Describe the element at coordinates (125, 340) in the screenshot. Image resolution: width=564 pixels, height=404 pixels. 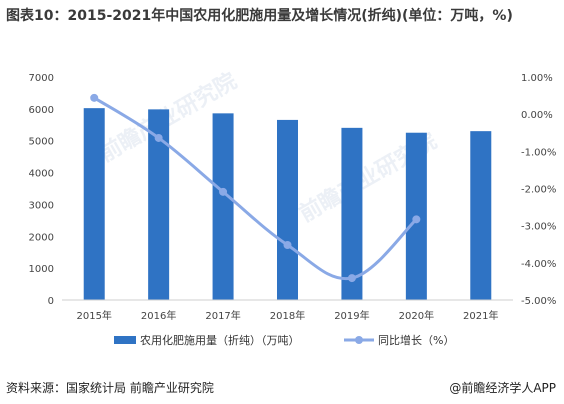
I see `legend-swatch-bar` at that location.